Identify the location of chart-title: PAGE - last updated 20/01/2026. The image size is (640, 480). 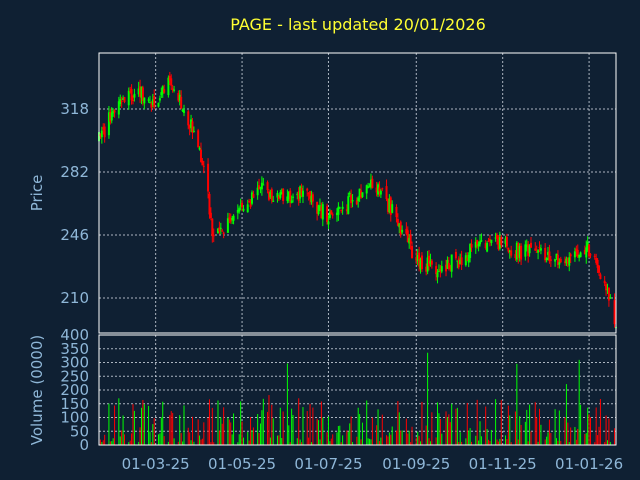
(358, 24).